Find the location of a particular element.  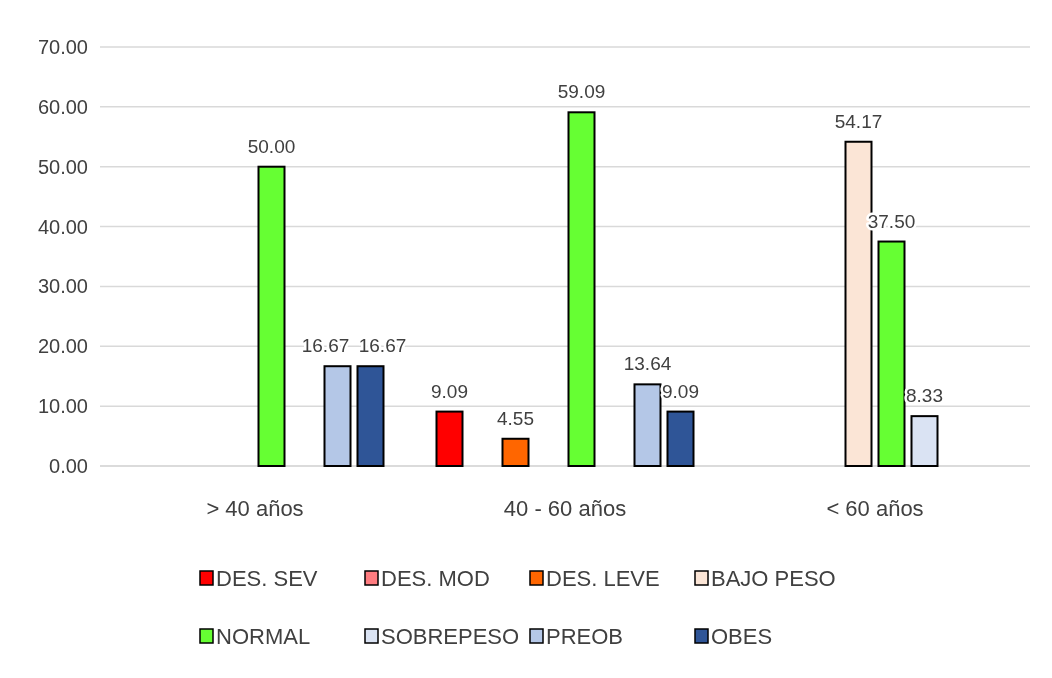

x-tick-label: > 40 años is located at coordinates (255, 508).